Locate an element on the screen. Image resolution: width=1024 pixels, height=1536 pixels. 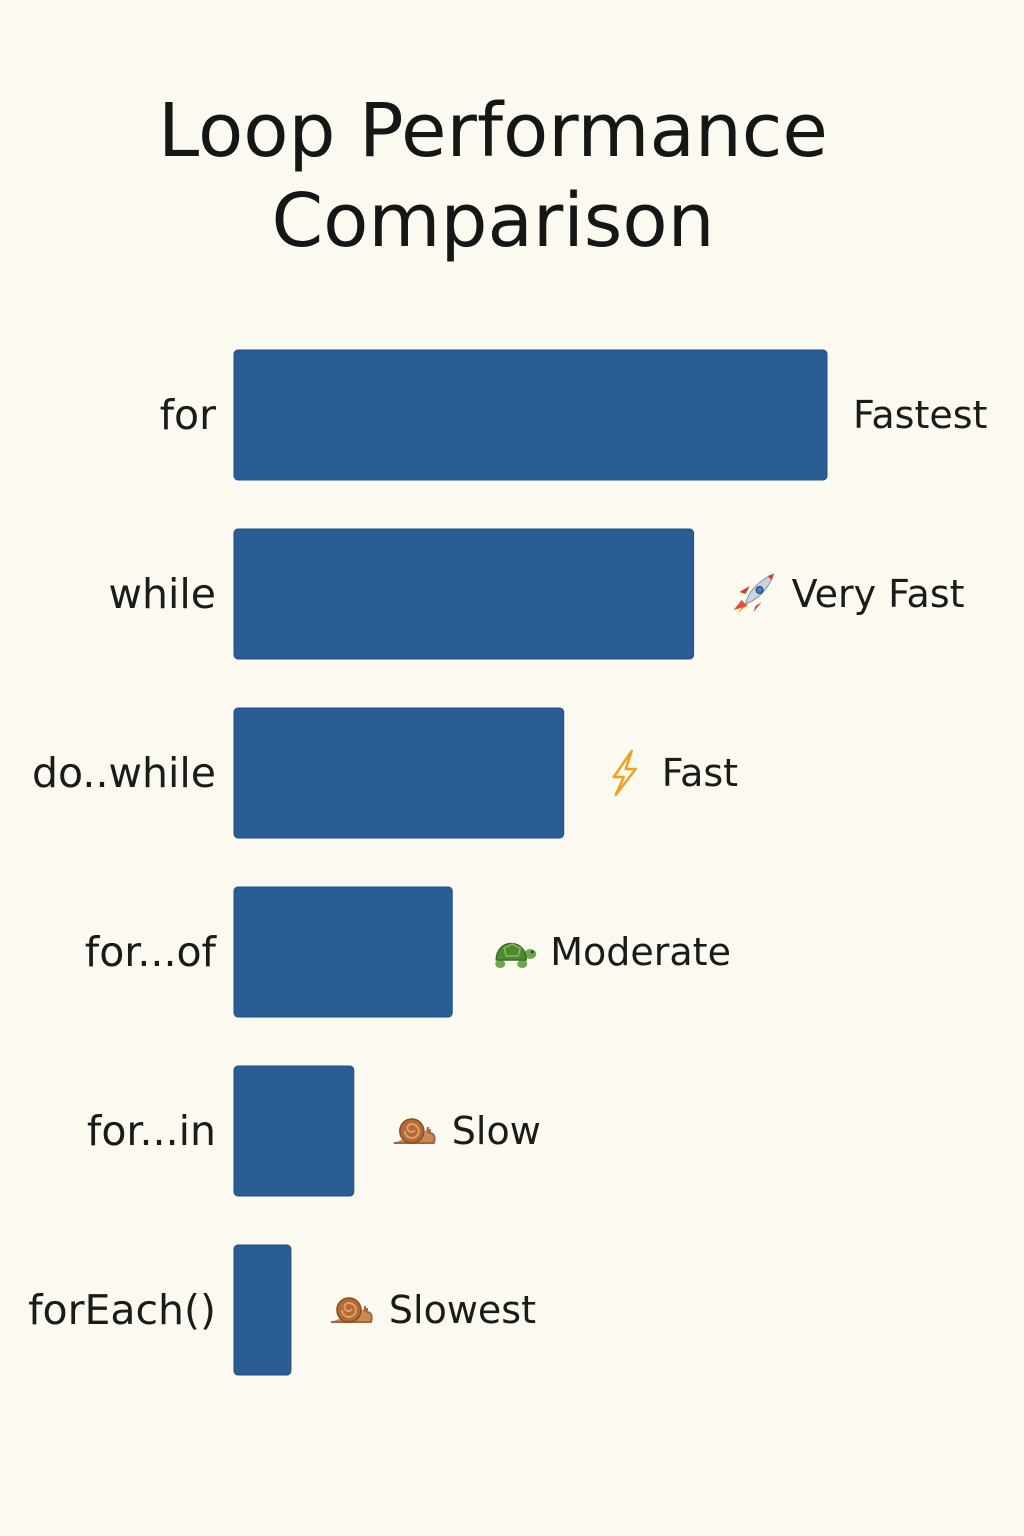
rocket-icon is located at coordinates (754, 593).